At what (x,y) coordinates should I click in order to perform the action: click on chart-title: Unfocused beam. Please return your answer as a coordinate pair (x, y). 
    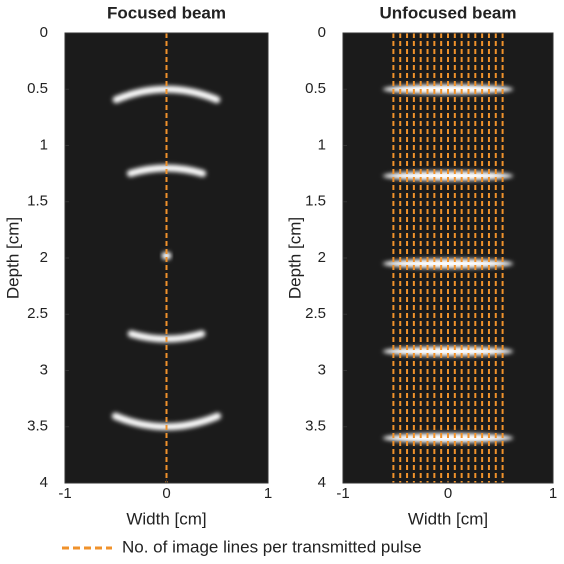
    Looking at the image, I should click on (448, 12).